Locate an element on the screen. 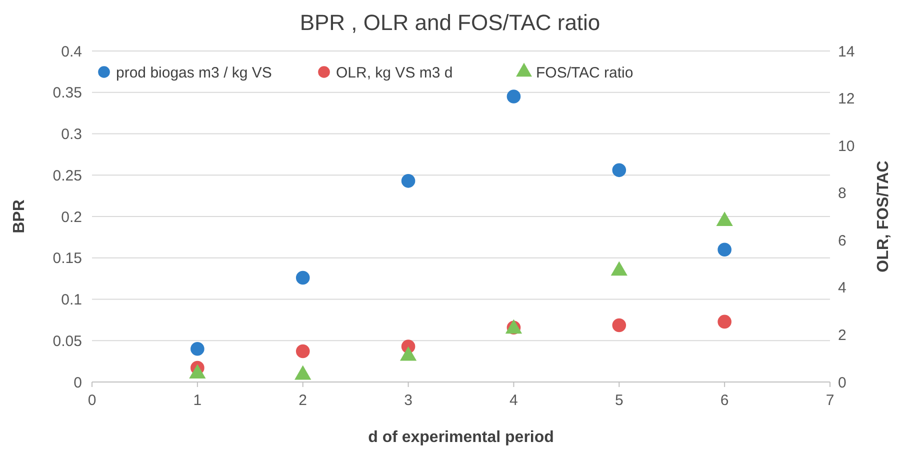  y2-tick-label: 6 is located at coordinates (842, 241).